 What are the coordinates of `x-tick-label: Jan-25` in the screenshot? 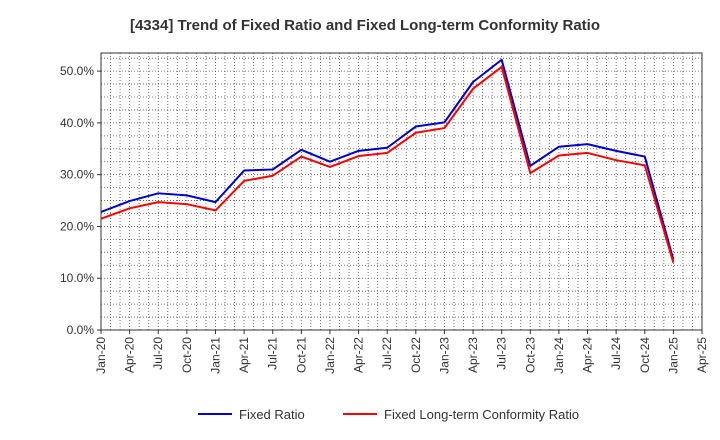 It's located at (673, 355).